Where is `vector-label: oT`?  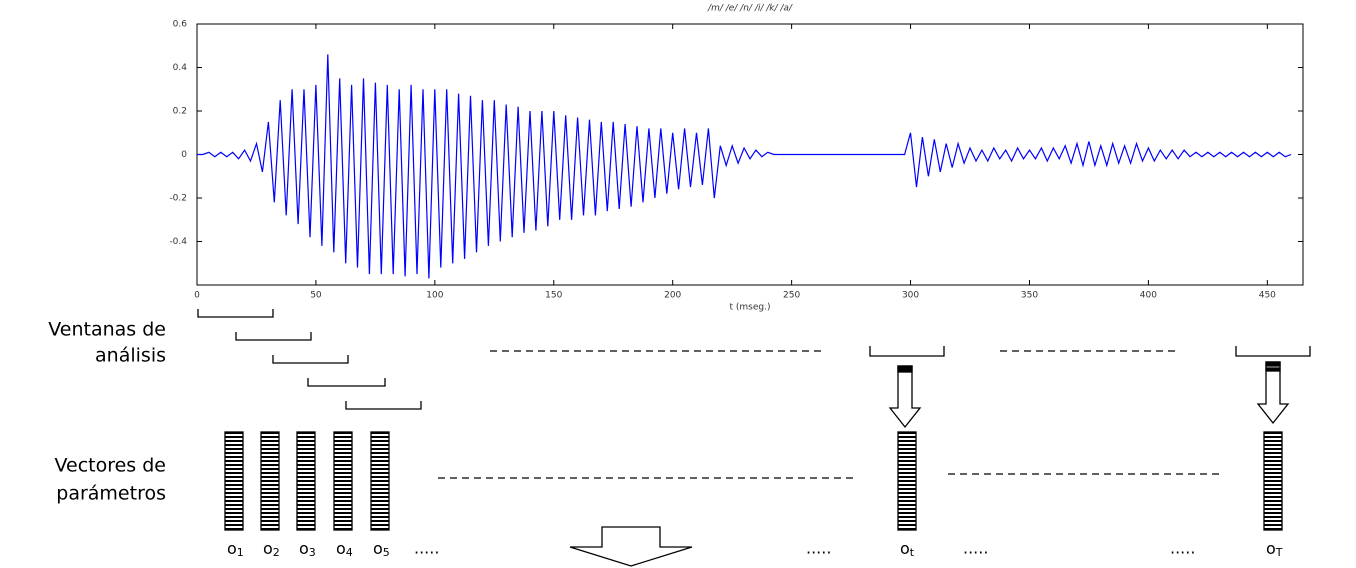 vector-label: oT is located at coordinates (1274, 549).